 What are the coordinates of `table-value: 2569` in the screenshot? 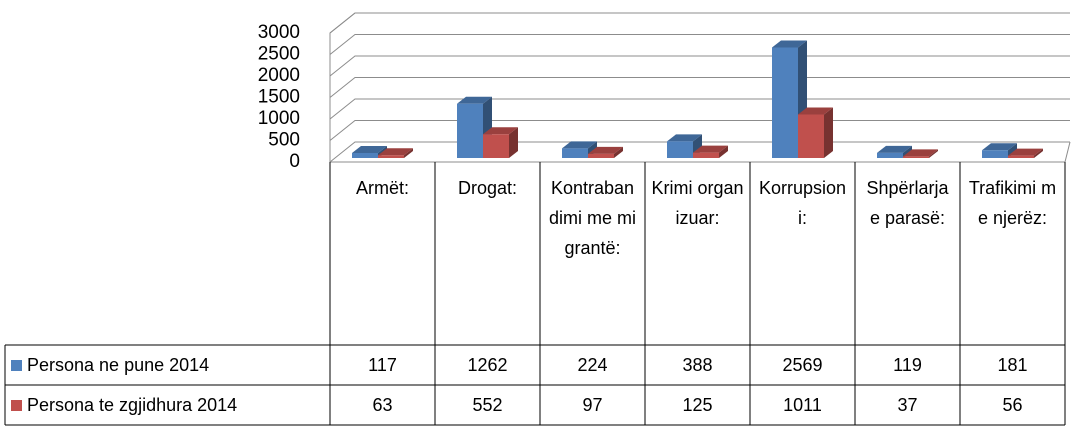 It's located at (802, 365).